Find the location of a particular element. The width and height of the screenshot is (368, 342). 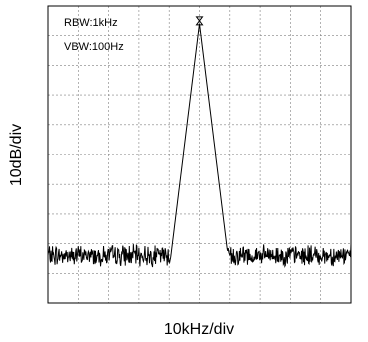

peak-marker-icon is located at coordinates (199, 21).